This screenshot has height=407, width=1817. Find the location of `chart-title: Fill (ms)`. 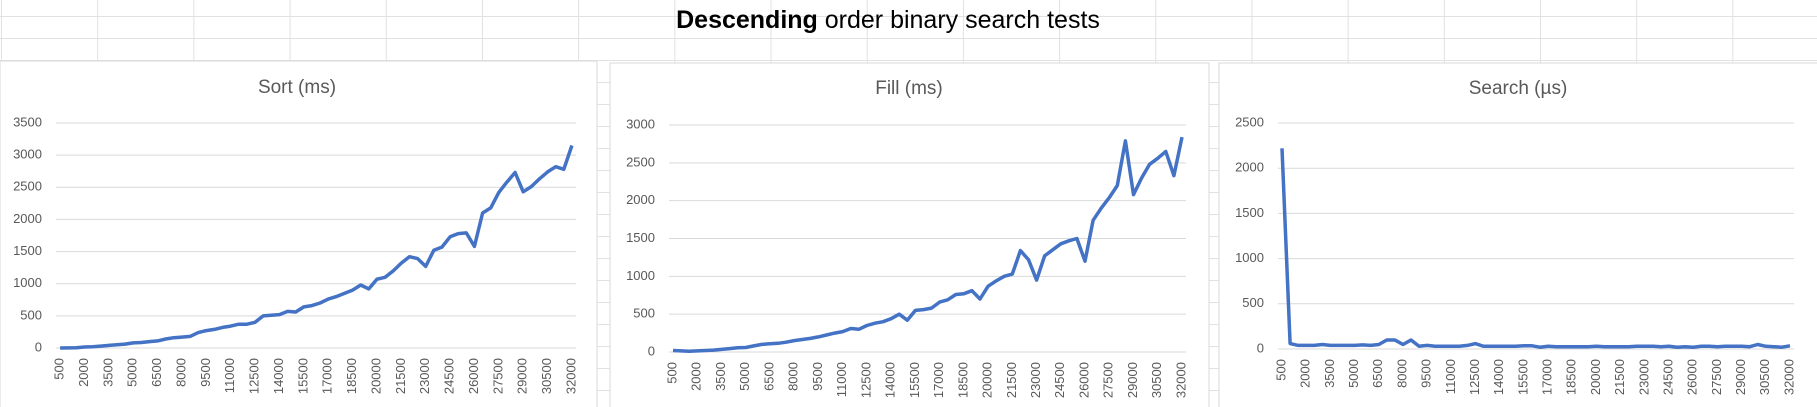

chart-title: Fill (ms) is located at coordinates (909, 88).